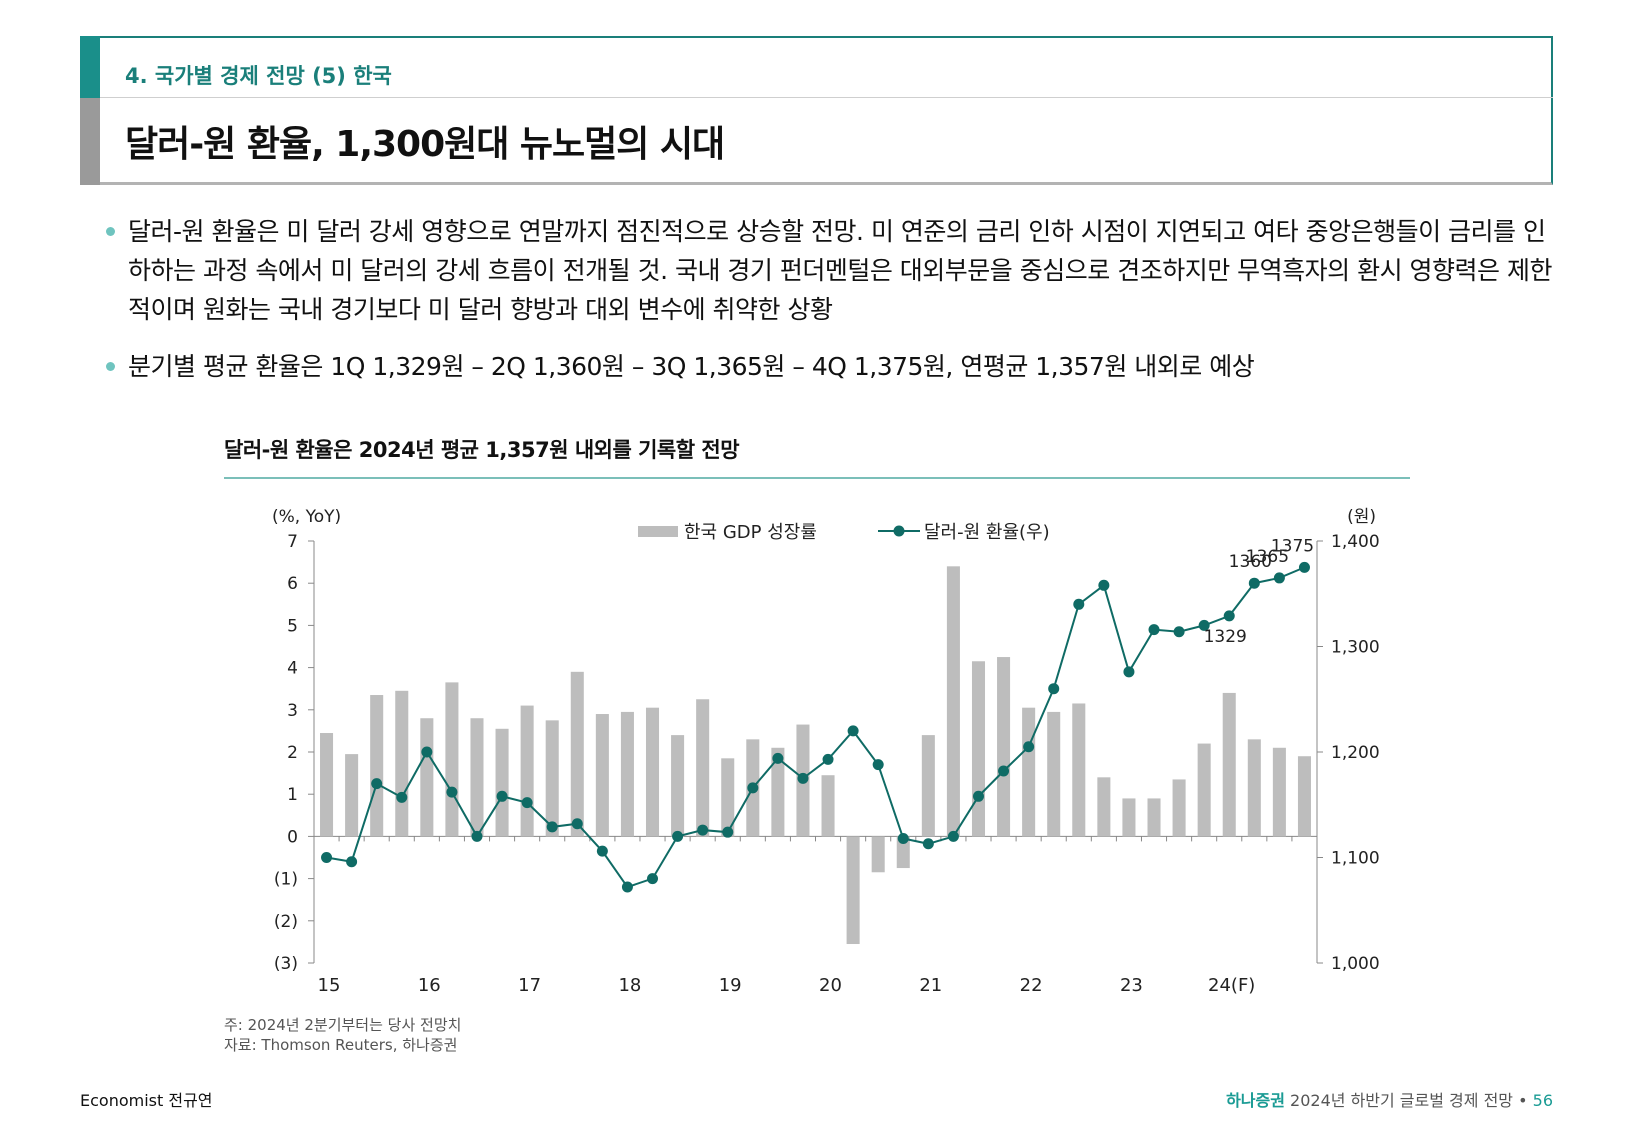 The height and width of the screenshot is (1125, 1625). Describe the element at coordinates (1292, 546) in the screenshot. I see `data-label: 1375` at that location.